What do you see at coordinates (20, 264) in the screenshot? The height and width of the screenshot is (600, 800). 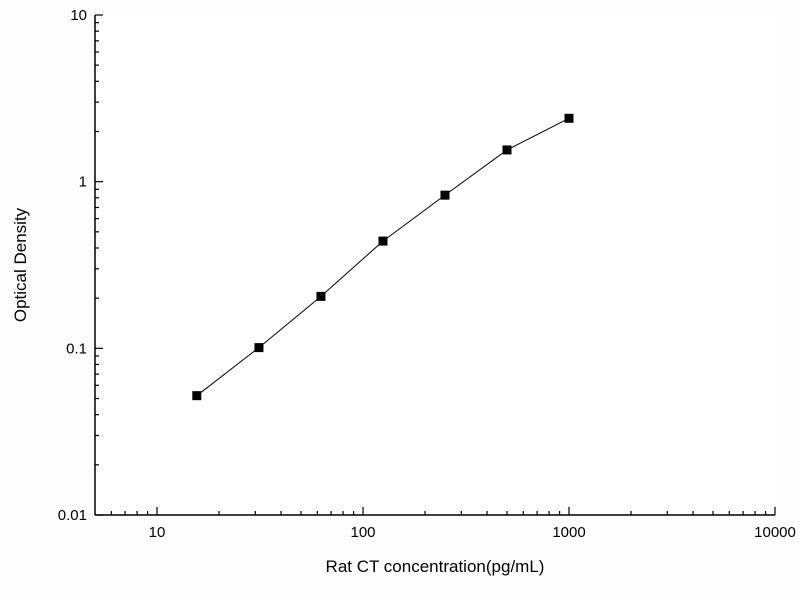 I see `y-axis-title: Optical Density` at bounding box center [20, 264].